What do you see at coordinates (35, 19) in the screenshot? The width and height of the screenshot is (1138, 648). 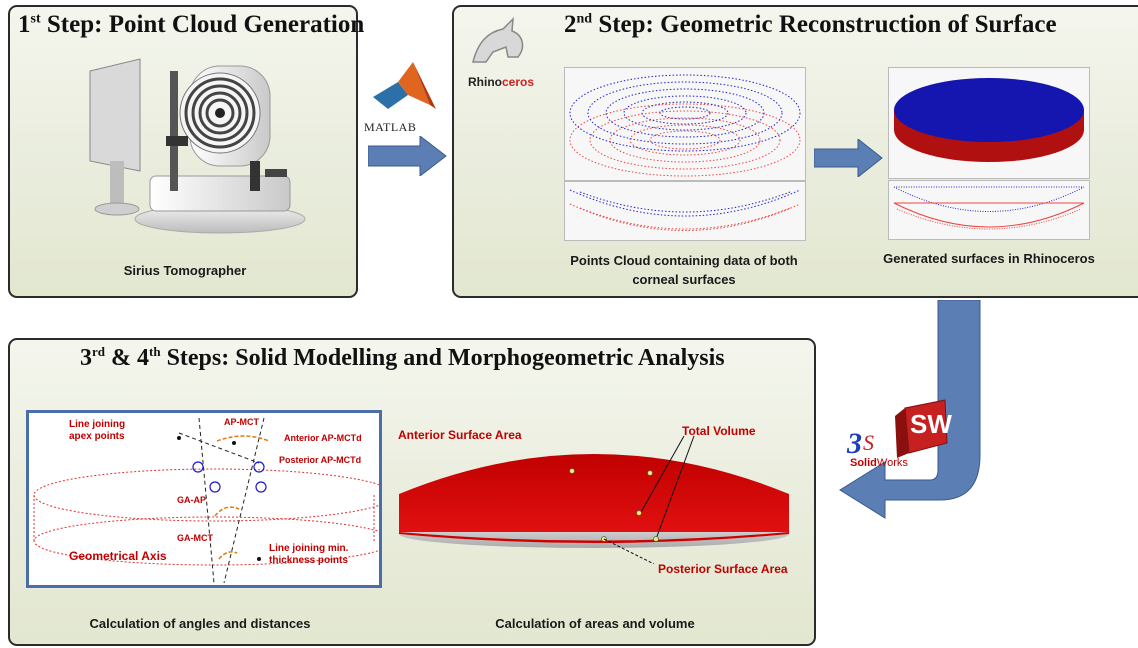 I see `step1-sup: st` at bounding box center [35, 19].